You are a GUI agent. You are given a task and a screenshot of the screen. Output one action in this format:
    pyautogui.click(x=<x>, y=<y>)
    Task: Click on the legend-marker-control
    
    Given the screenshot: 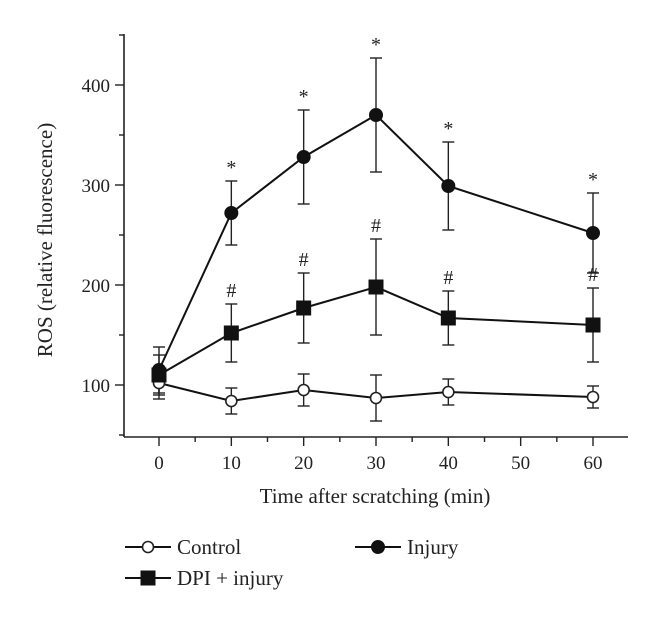 What is the action you would take?
    pyautogui.click(x=148, y=547)
    